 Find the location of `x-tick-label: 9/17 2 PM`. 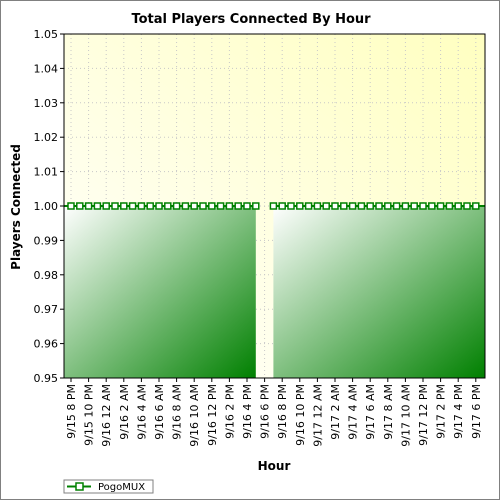

x-tick-label: 9/17 2 PM is located at coordinates (441, 411).